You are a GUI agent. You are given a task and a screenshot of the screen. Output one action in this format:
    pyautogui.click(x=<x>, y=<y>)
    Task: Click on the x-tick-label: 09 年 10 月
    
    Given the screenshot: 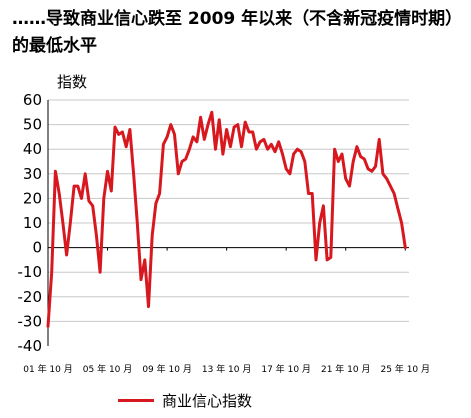 What is the action you would take?
    pyautogui.click(x=167, y=369)
    